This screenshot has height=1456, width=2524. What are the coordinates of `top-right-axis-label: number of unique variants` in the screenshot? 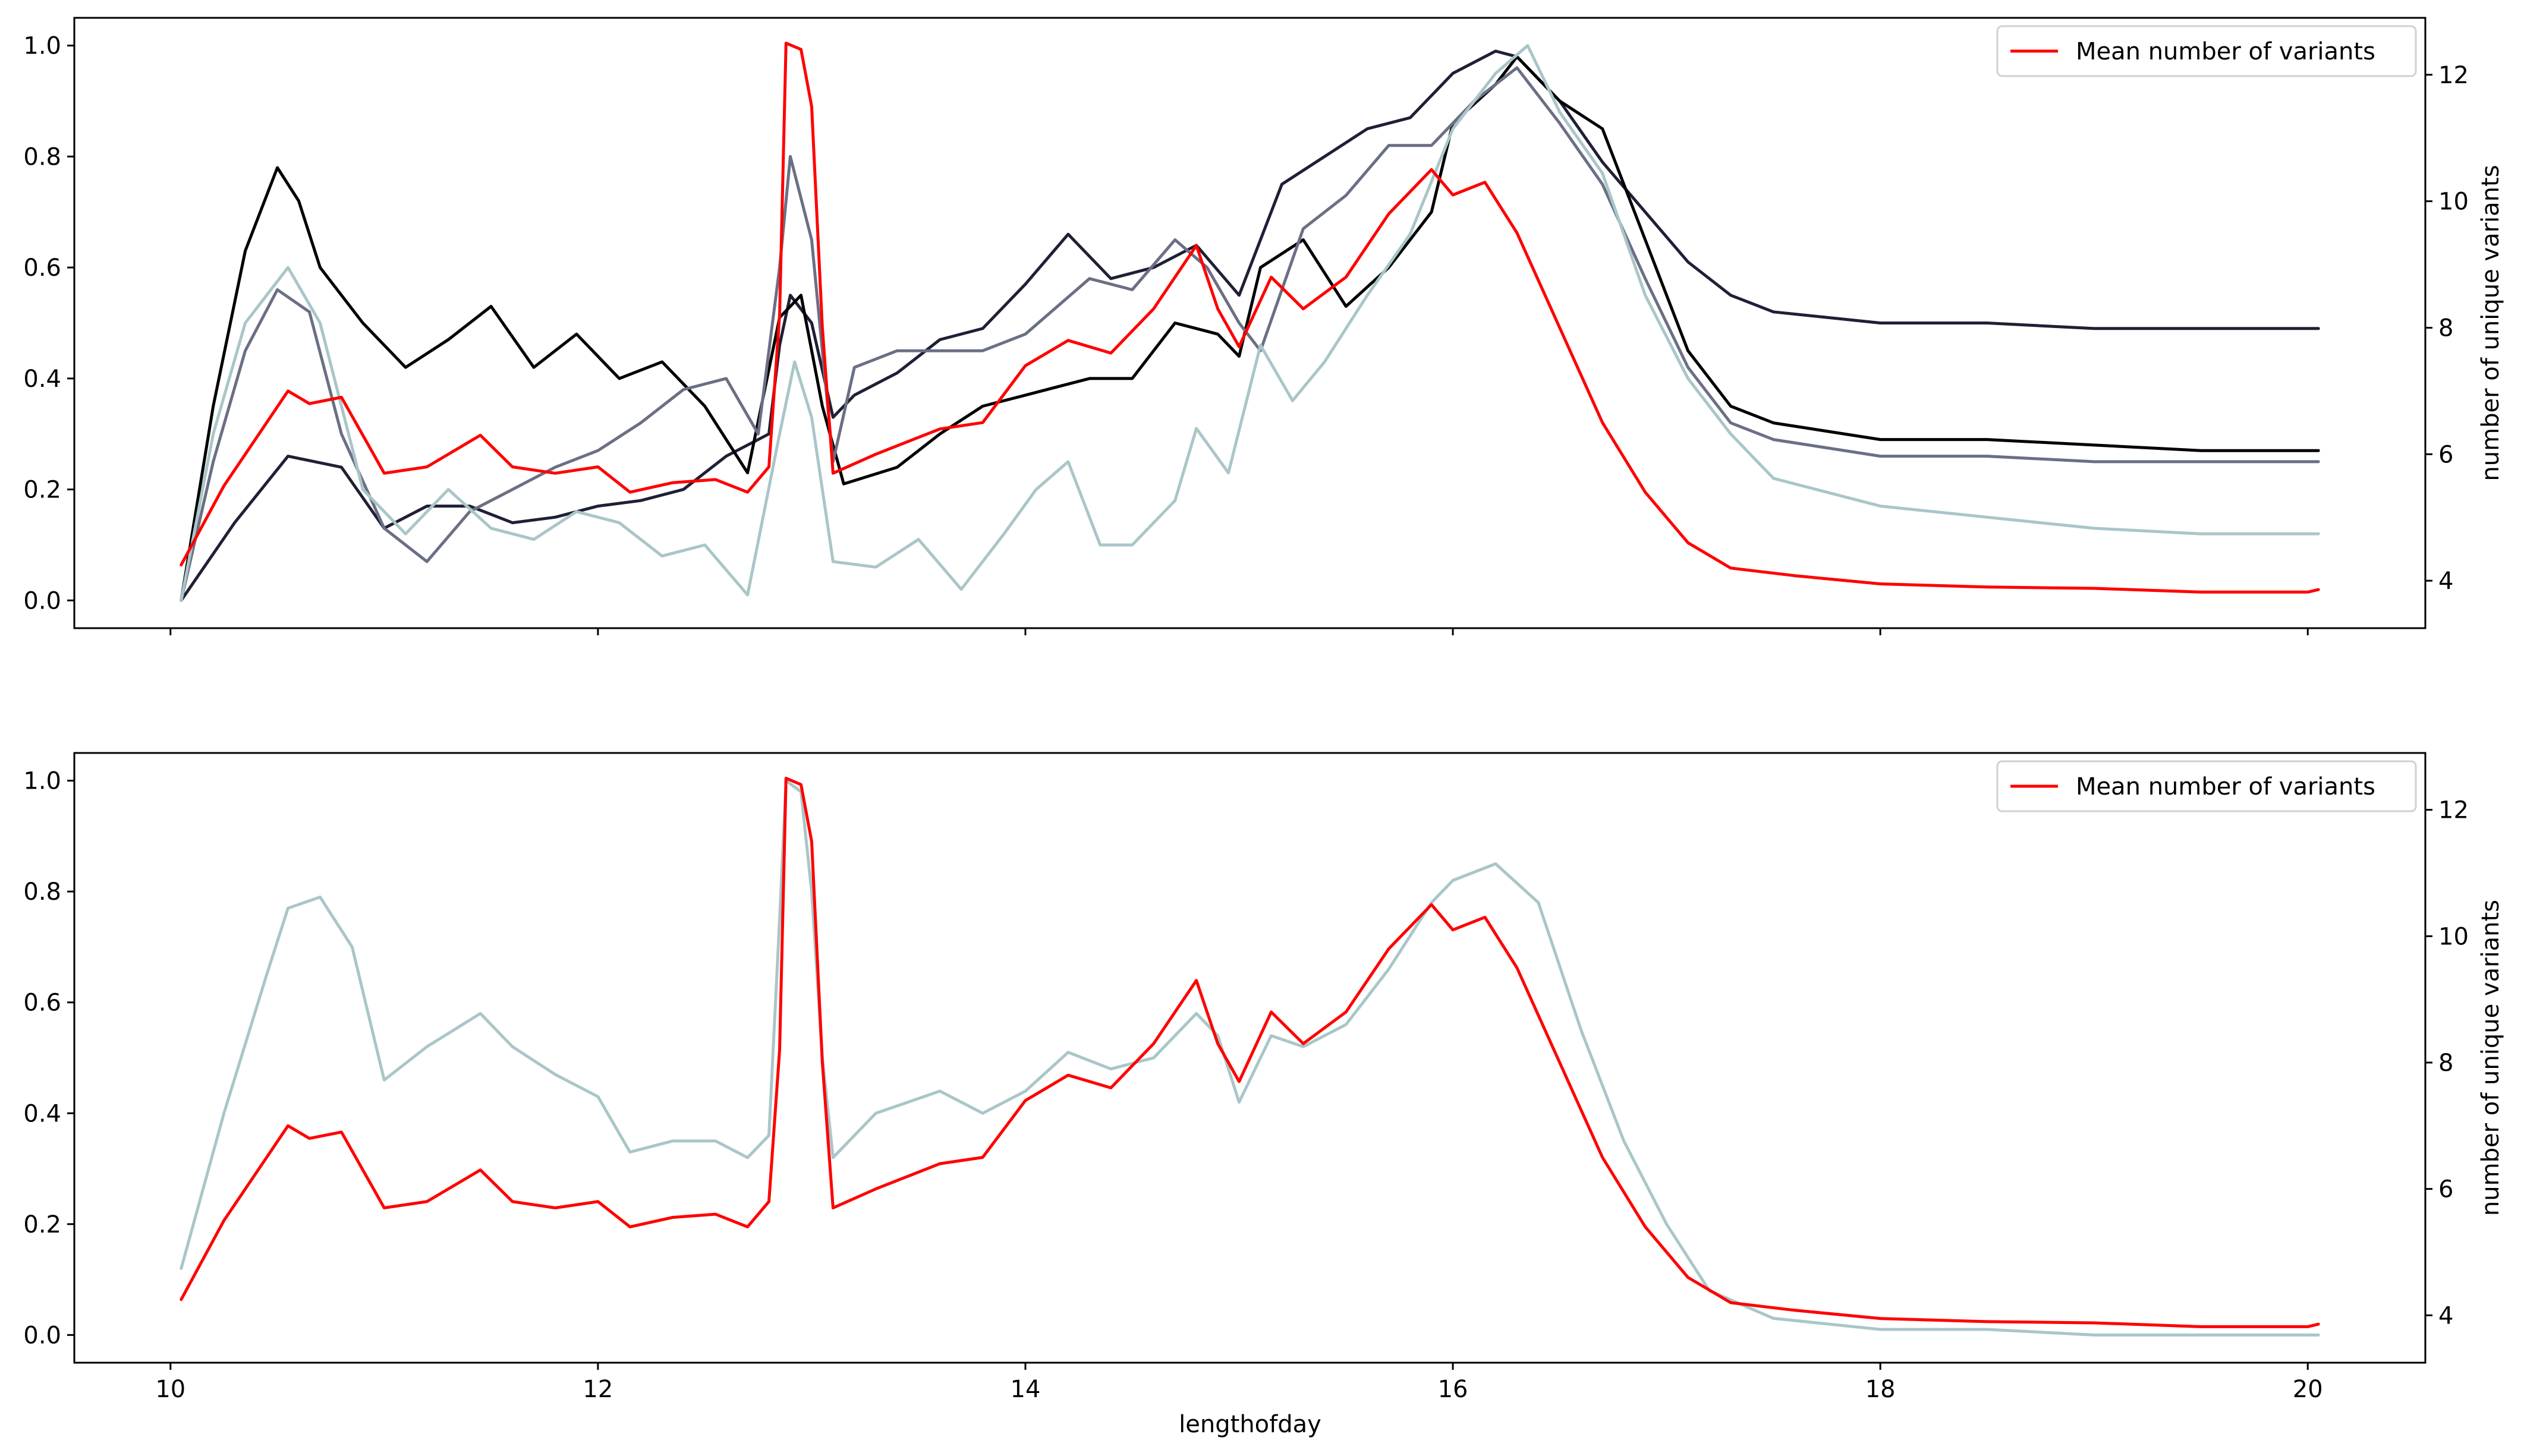 It's located at (2490, 323).